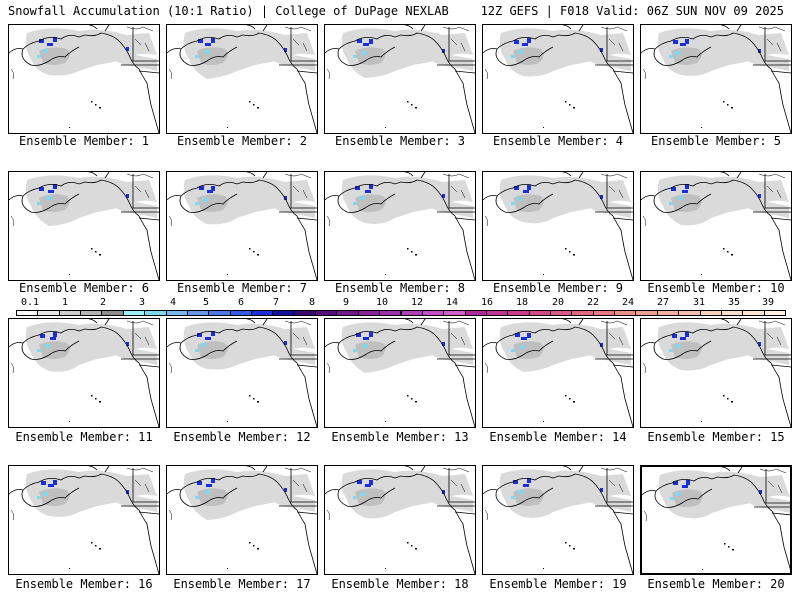  I want to click on colorbar-tick-label: 35, so click(734, 302).